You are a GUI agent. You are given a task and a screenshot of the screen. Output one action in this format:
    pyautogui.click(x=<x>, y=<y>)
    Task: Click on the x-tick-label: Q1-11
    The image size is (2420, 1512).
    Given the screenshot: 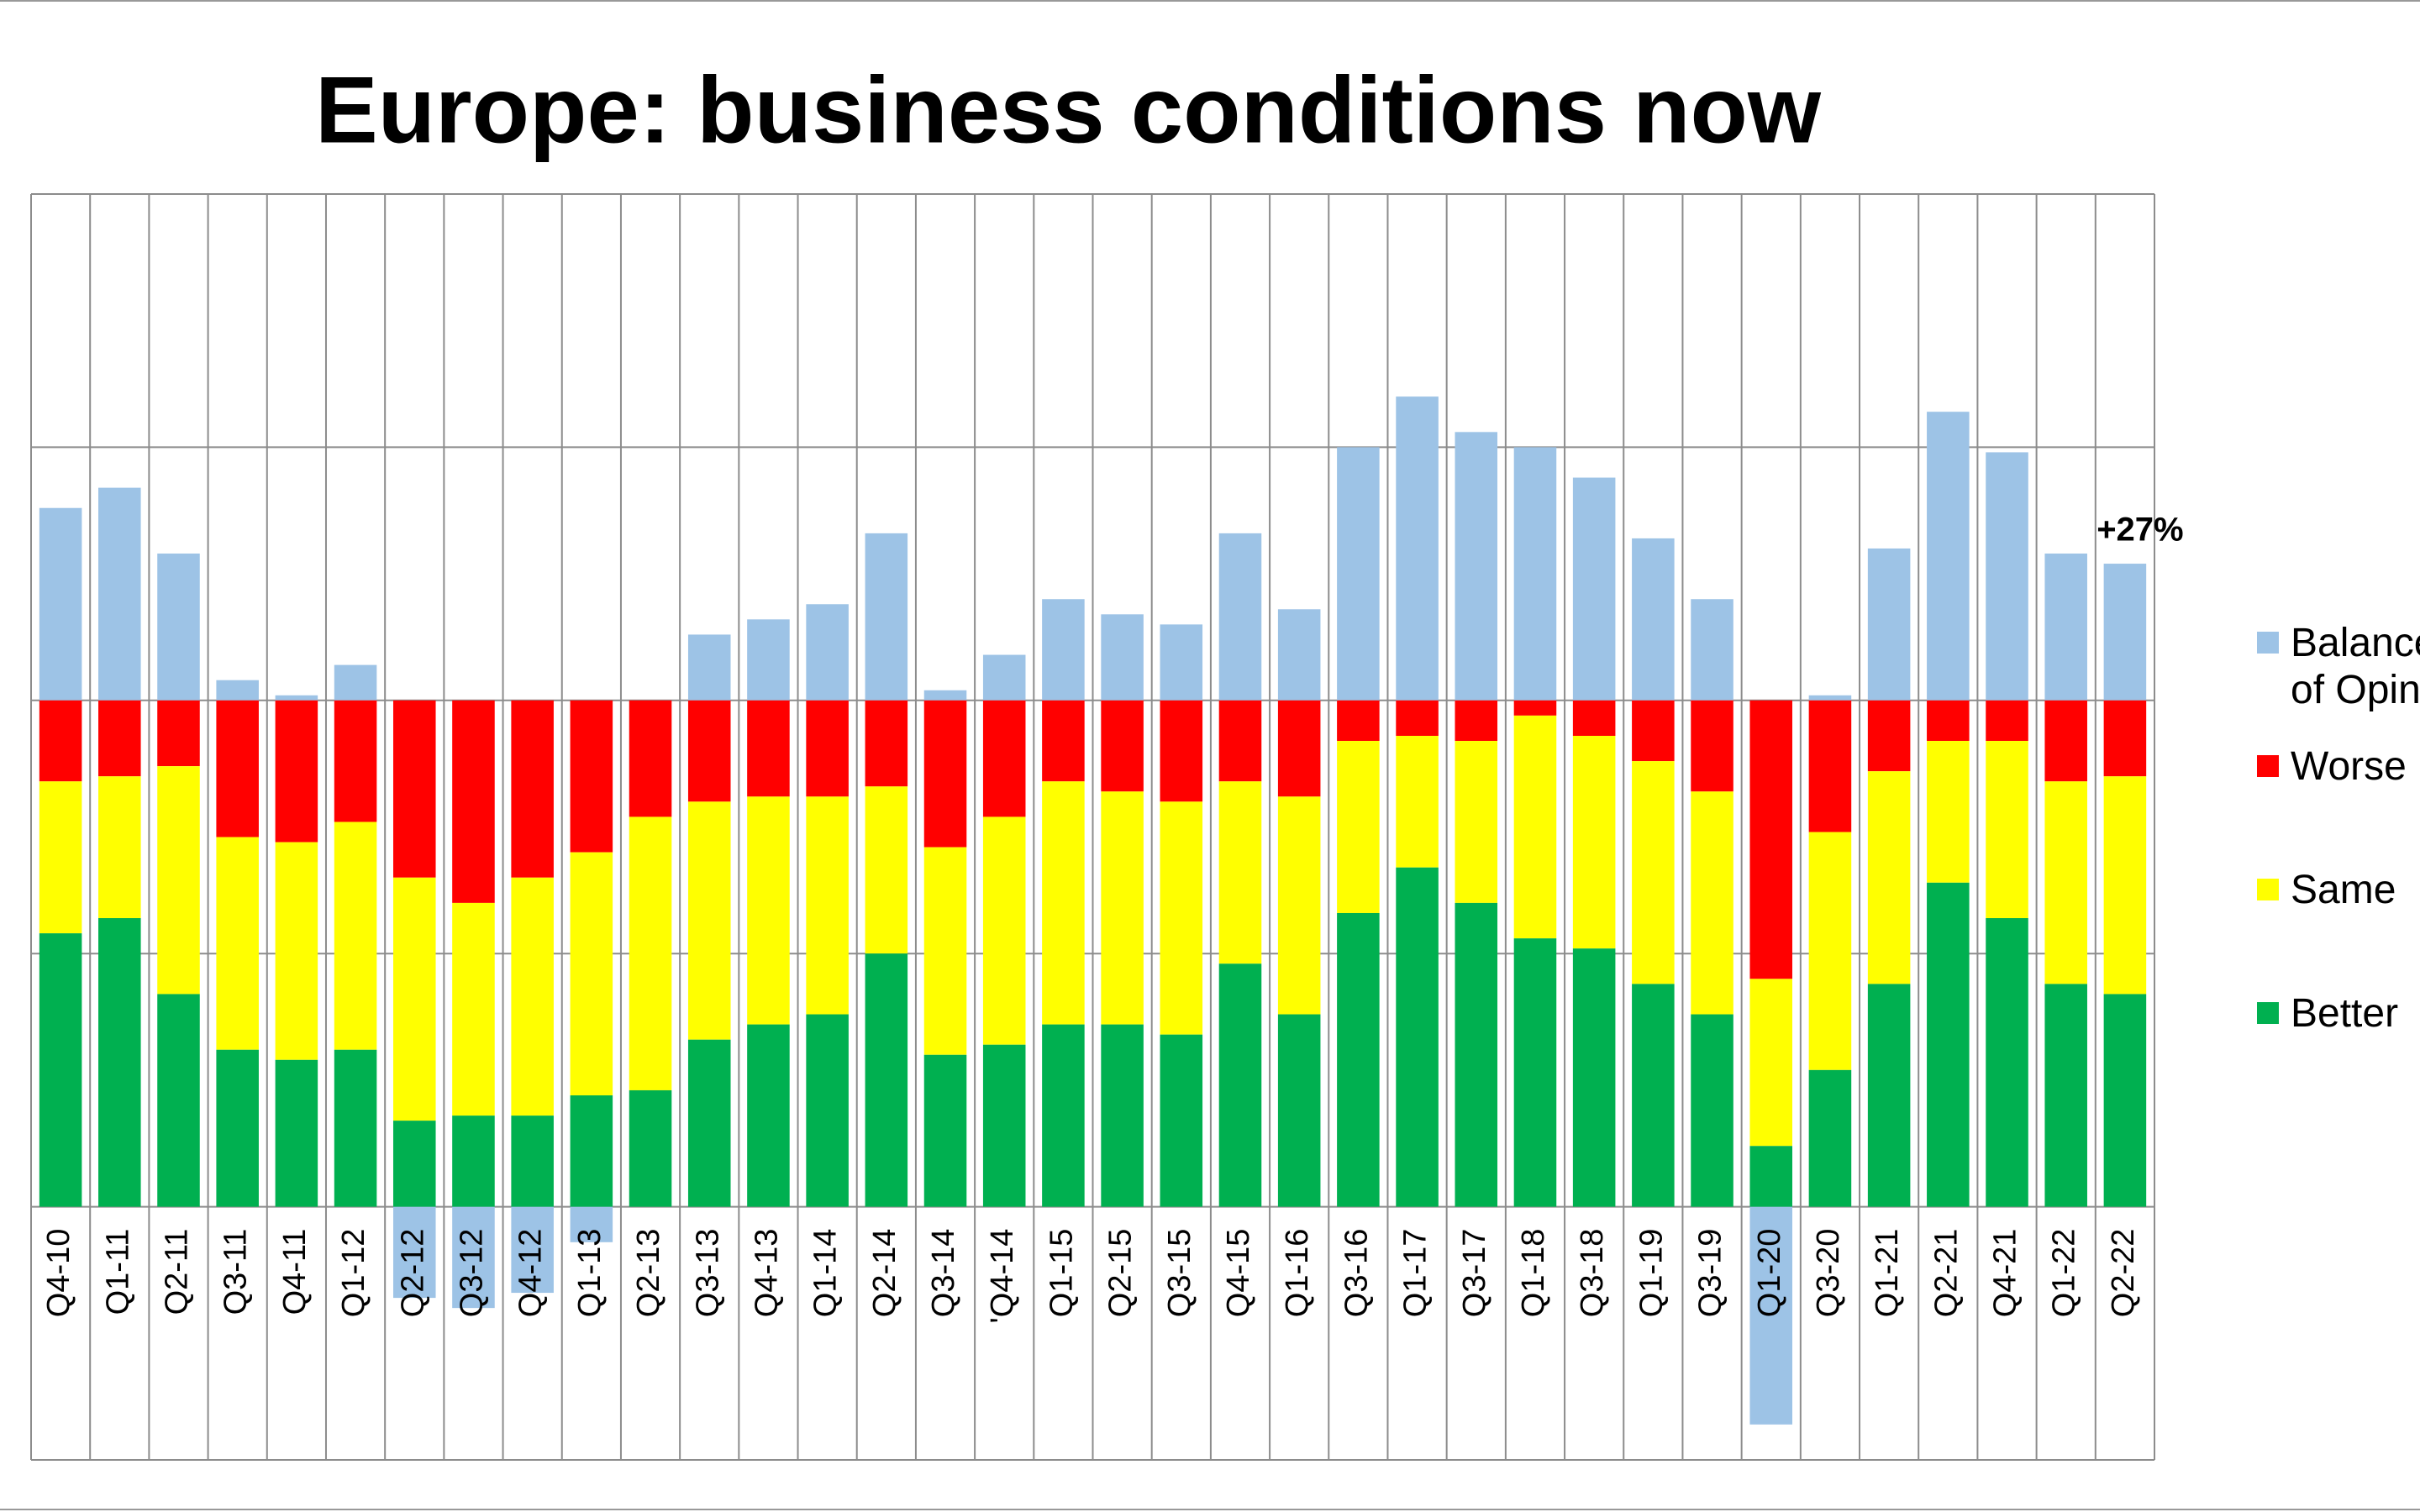 What is the action you would take?
    pyautogui.click(x=117, y=1272)
    